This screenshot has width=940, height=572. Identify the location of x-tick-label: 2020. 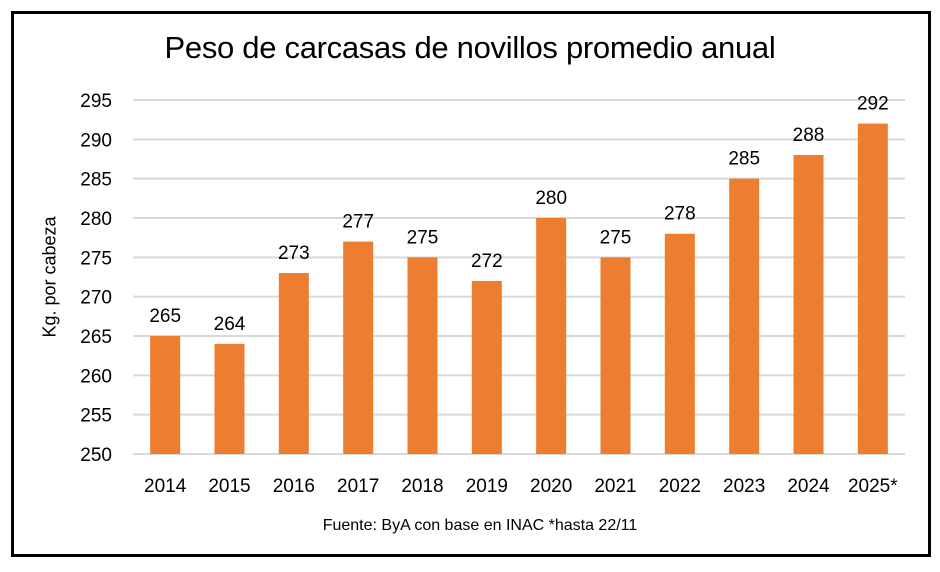
(551, 486).